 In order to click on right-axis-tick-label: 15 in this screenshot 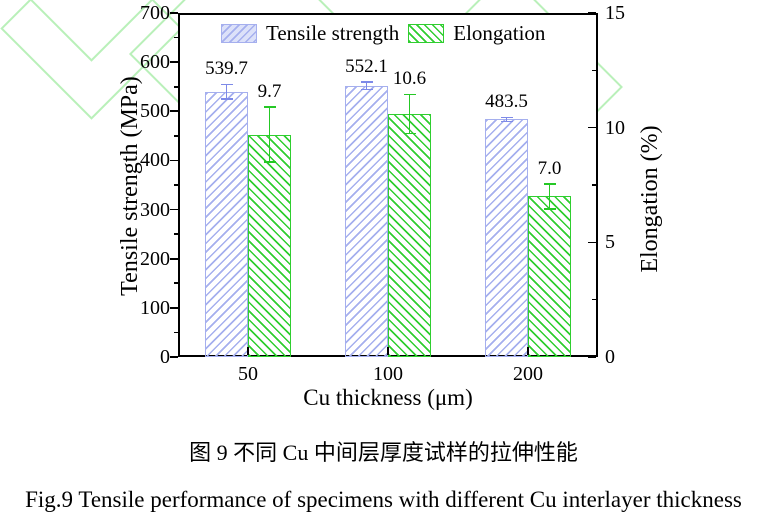, I will do `click(615, 13)`.